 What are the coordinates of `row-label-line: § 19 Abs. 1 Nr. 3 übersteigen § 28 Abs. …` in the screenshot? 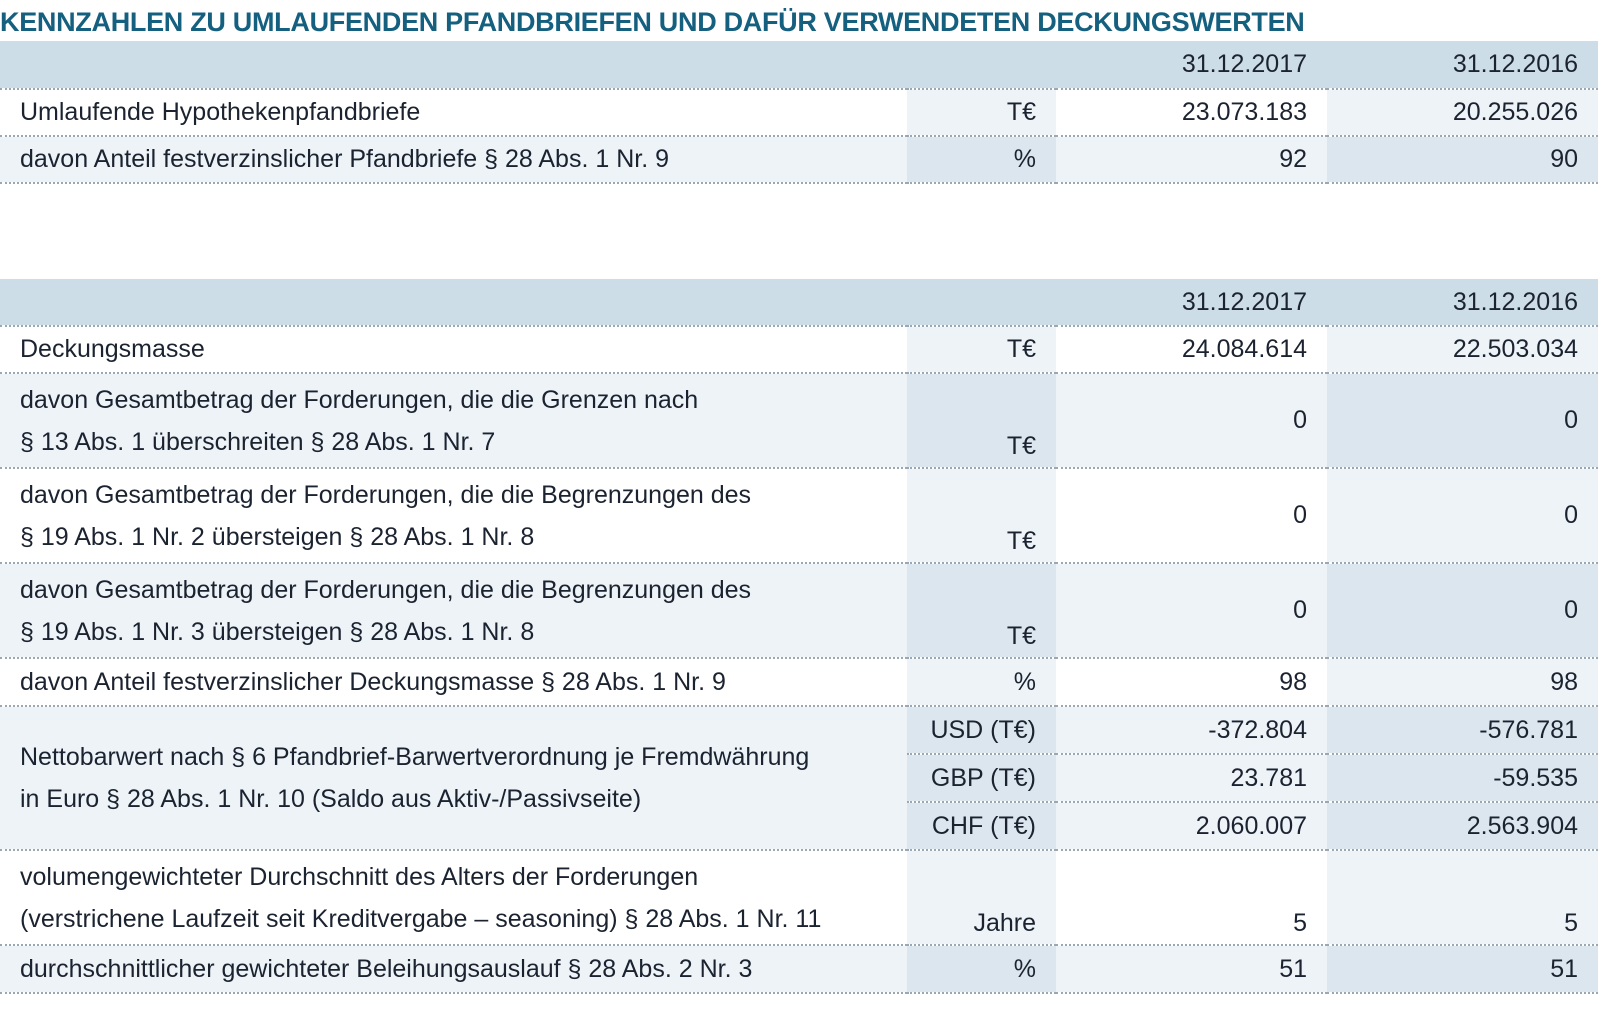 It's located at (277, 631).